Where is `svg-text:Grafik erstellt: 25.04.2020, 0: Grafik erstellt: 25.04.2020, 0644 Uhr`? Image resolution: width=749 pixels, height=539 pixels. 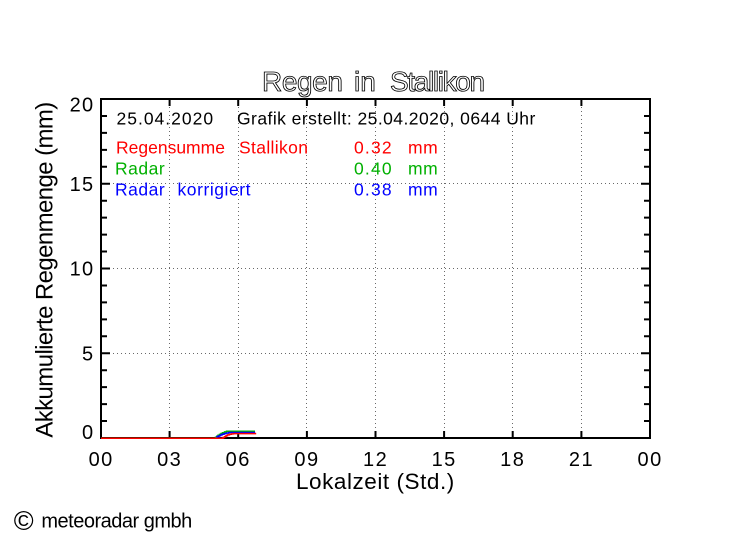 svg-text:Grafik erstellt: 25.04.2020, 0: Grafik erstellt: 25.04.2020, 0644 Uhr is located at coordinates (386, 118).